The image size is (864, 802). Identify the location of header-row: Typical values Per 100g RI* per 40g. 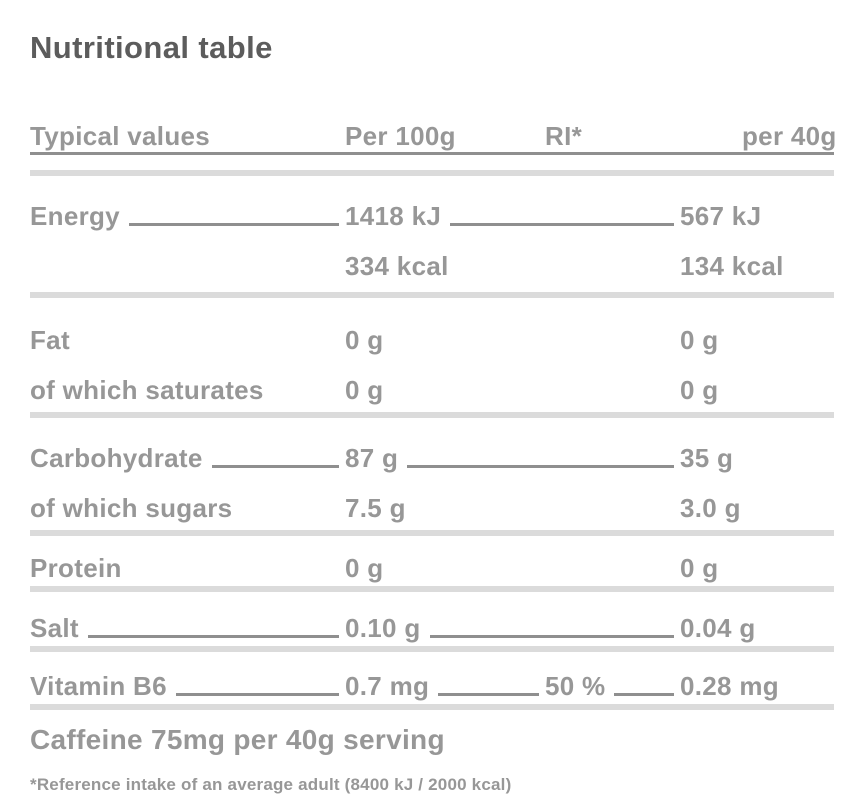
(433, 135).